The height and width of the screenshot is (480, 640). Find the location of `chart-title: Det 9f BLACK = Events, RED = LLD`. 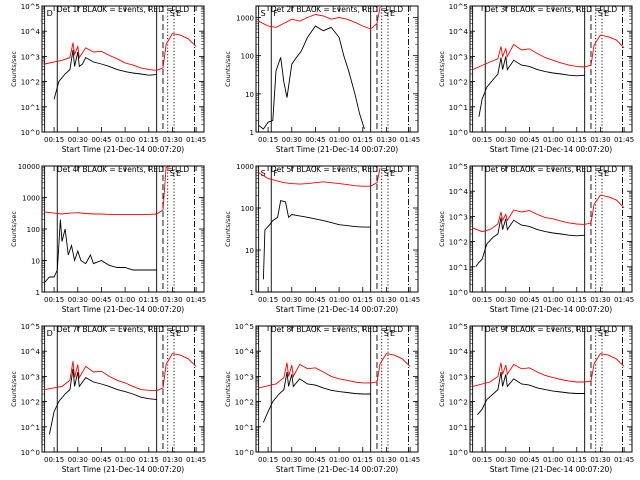

chart-title: Det 9f BLACK = Events, RED = LLD is located at coordinates (551, 329).